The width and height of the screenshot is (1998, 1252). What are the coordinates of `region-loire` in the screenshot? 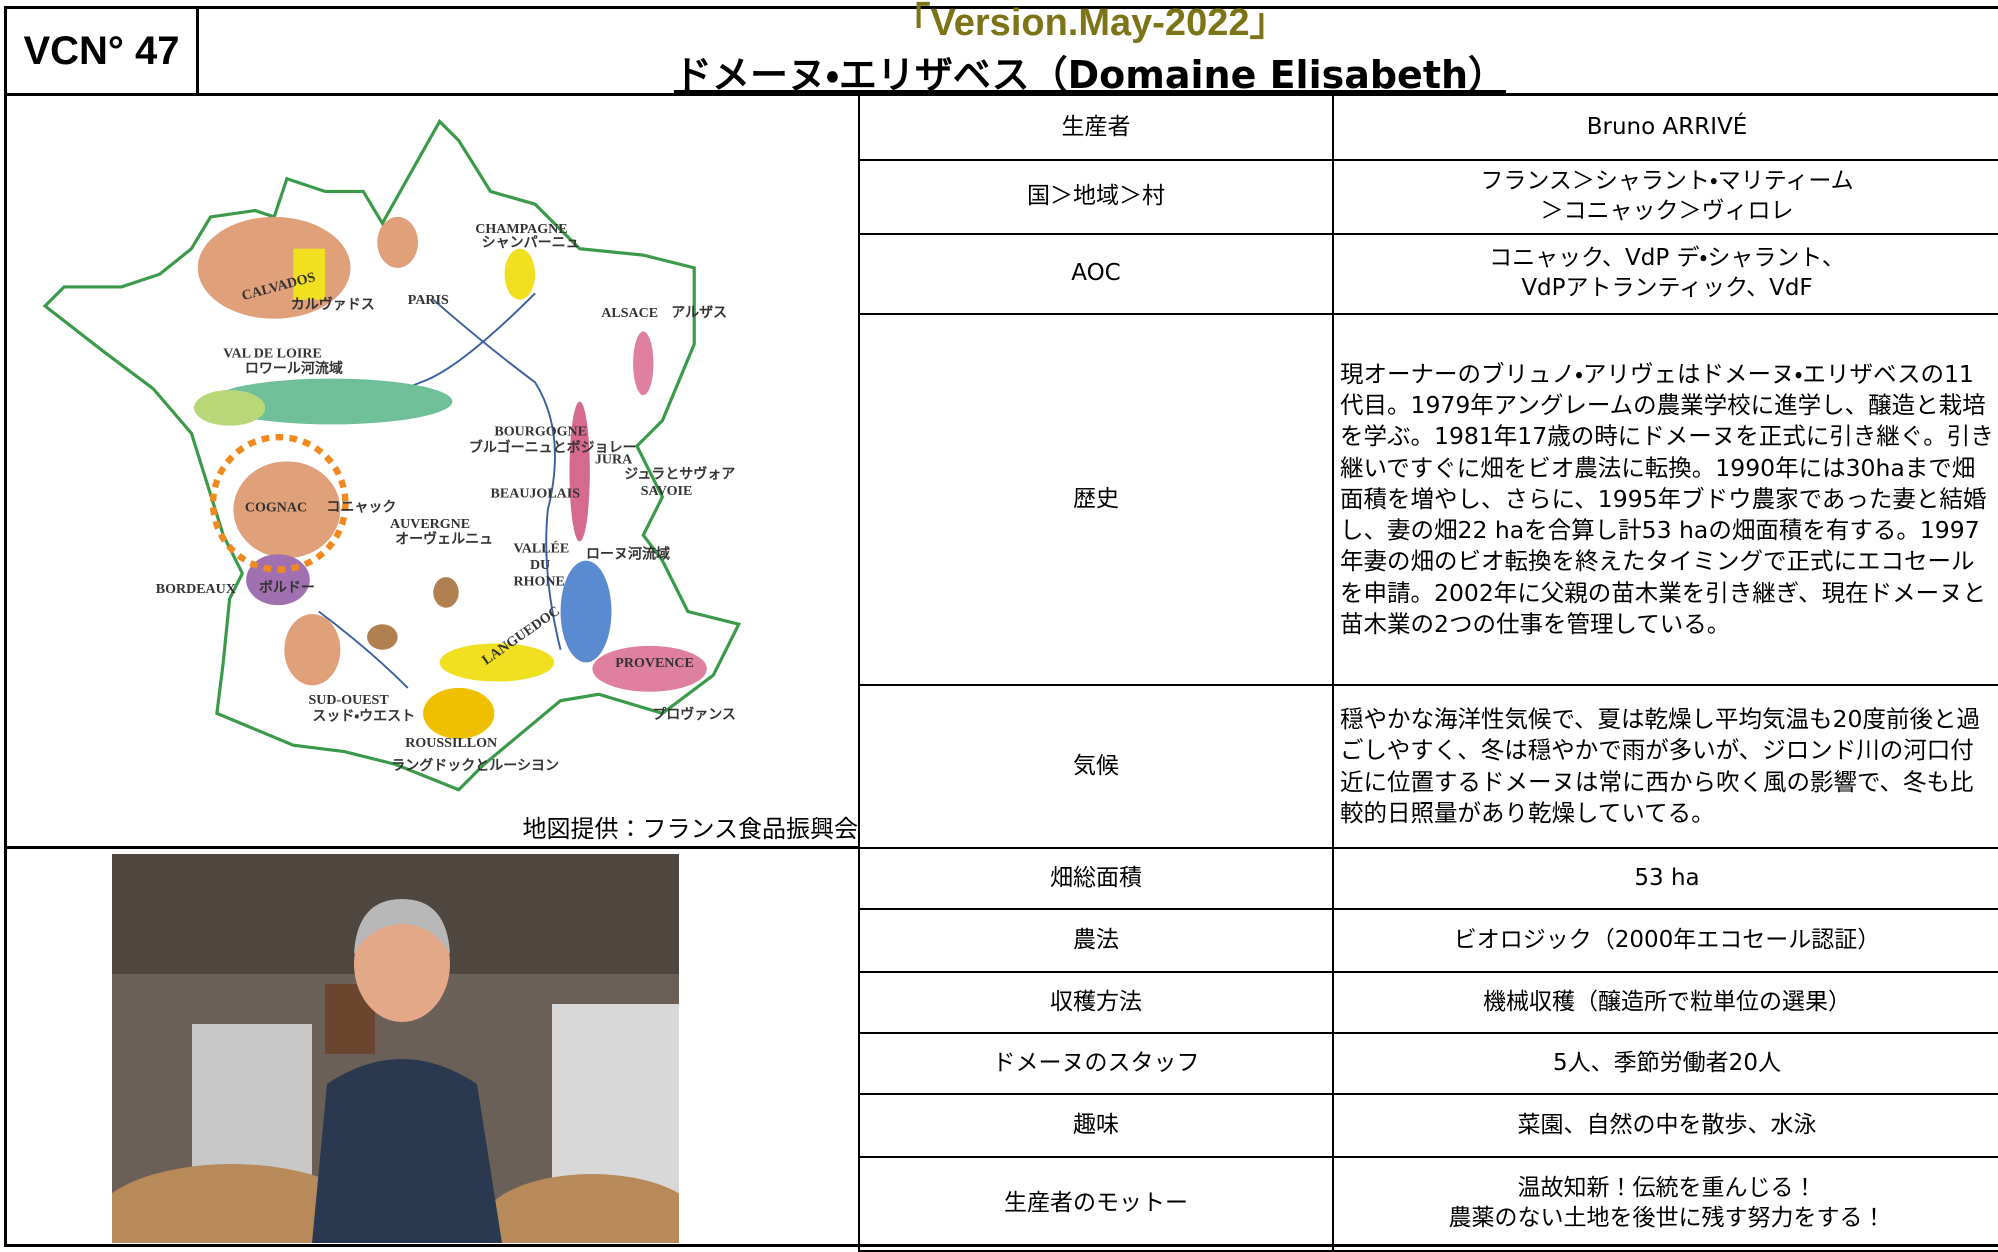 It's located at (331, 401).